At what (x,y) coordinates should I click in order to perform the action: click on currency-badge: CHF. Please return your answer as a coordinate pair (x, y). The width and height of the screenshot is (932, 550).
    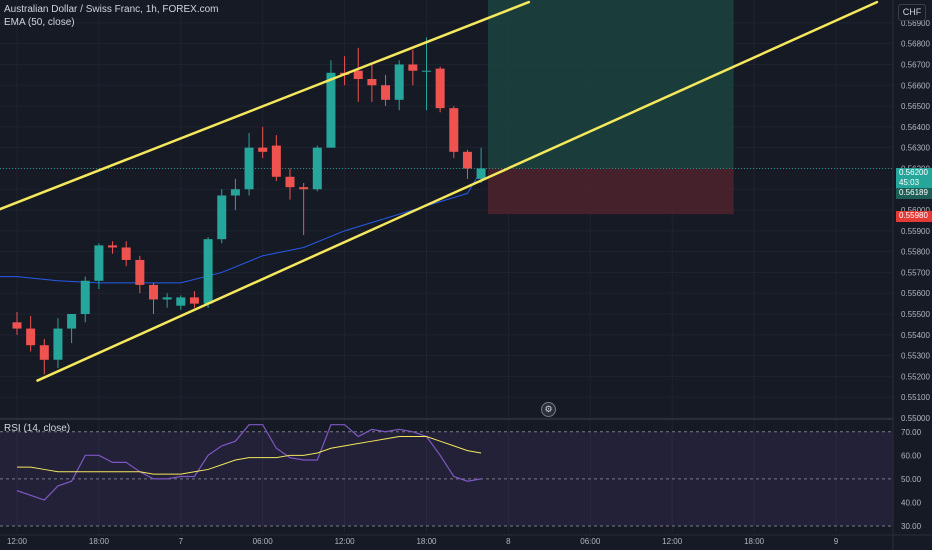
    Looking at the image, I should click on (912, 12).